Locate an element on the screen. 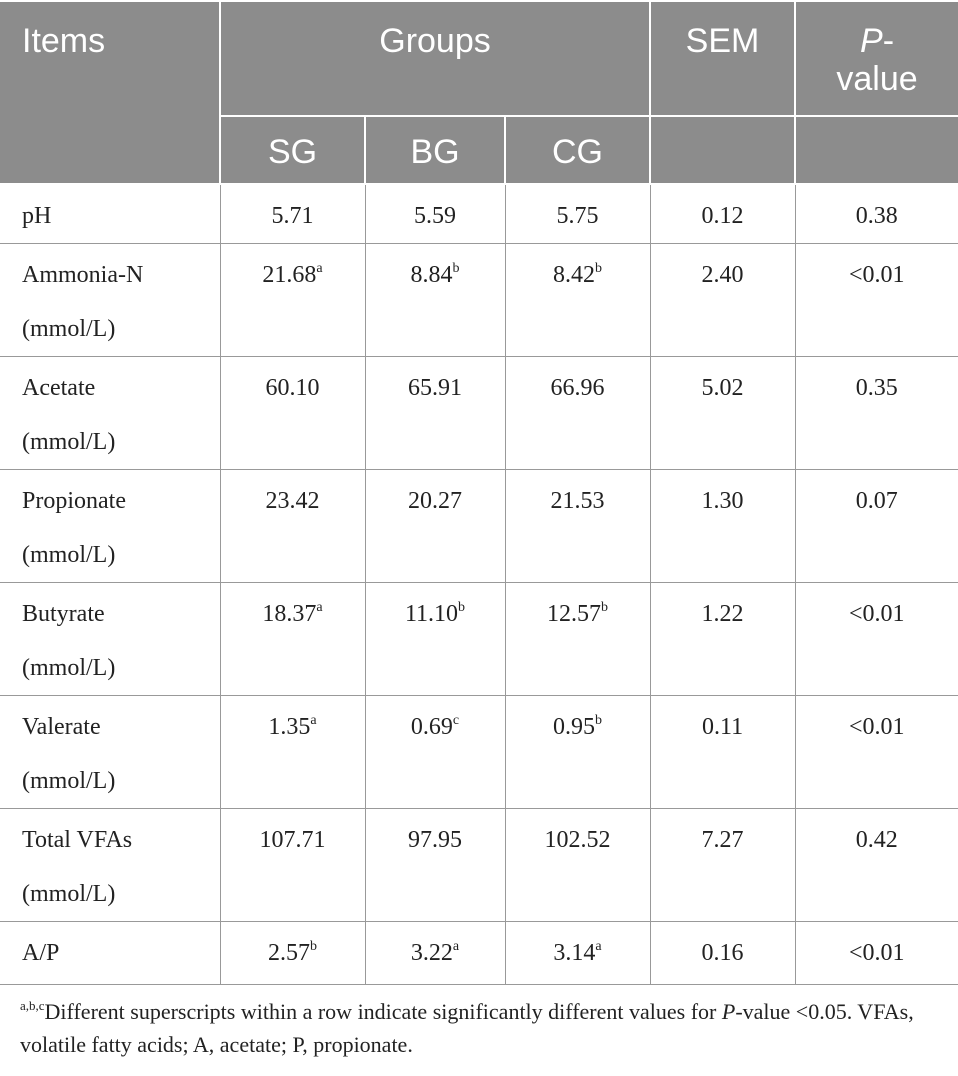 The image size is (958, 1076). value-cell: 12.57b is located at coordinates (577, 639).